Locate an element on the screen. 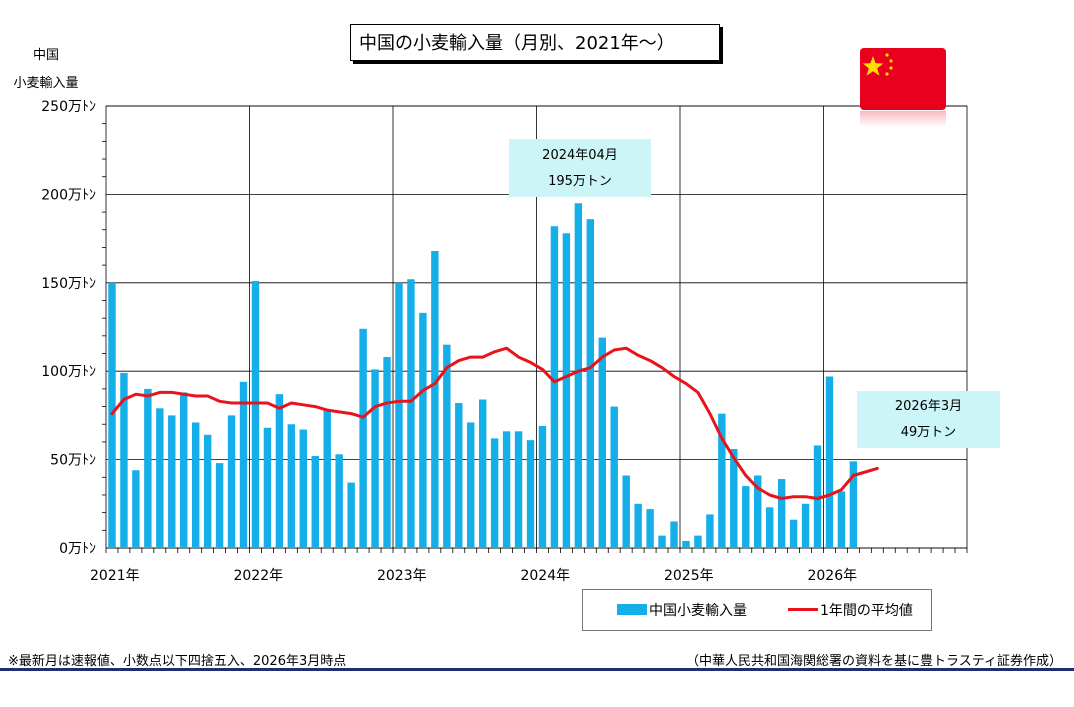 This screenshot has height=707, width=1074. x-tick-label: 2025年 is located at coordinates (689, 576).